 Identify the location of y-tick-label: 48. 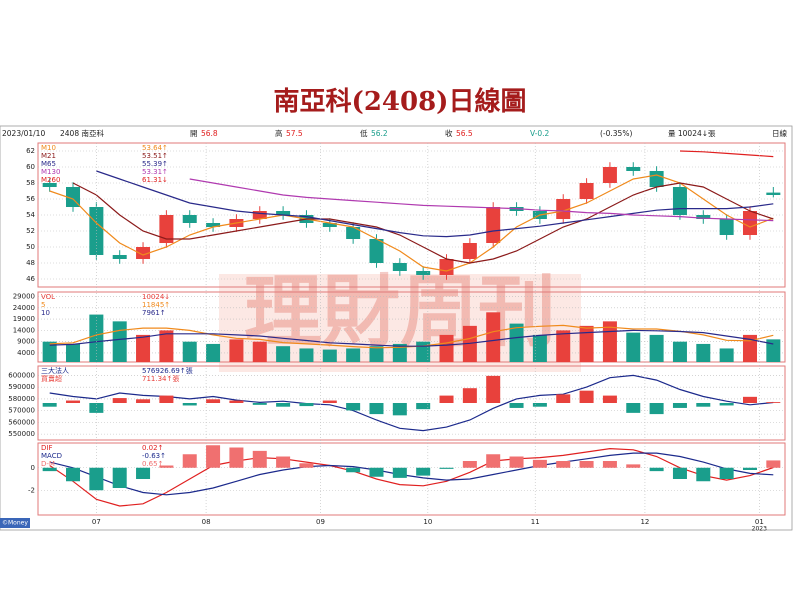
(30, 263).